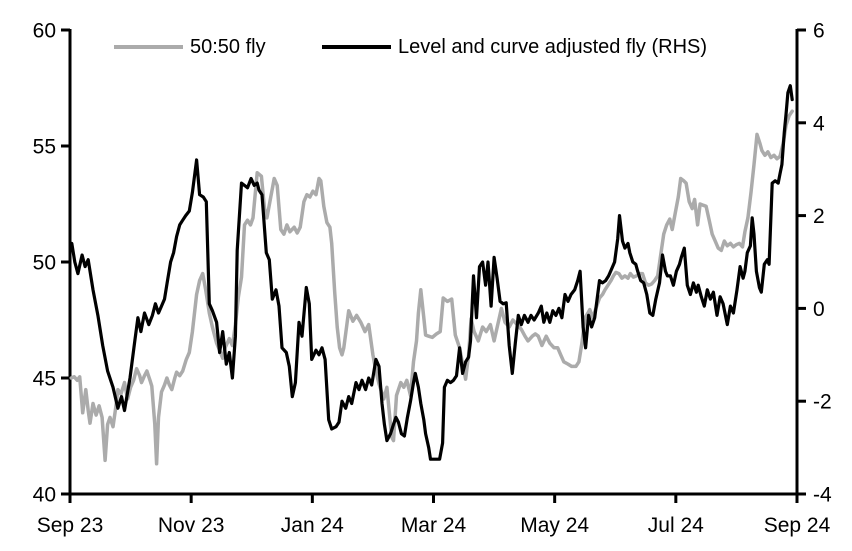 This screenshot has height=551, width=852. I want to click on right-axis-tick-label: 6, so click(819, 31).